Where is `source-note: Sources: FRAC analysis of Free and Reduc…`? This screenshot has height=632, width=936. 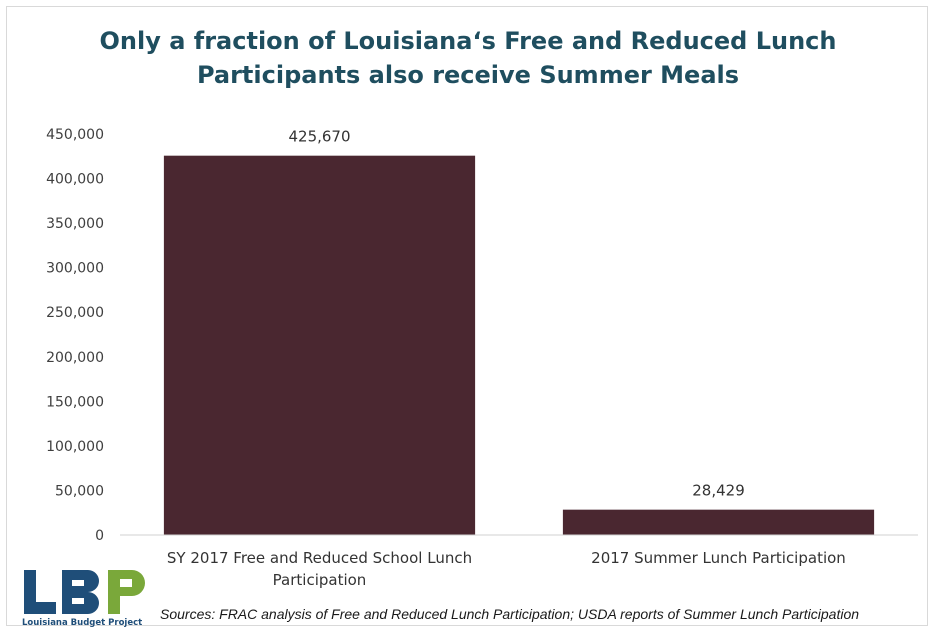
source-note: Sources: FRAC analysis of Free and Reduc… is located at coordinates (510, 614).